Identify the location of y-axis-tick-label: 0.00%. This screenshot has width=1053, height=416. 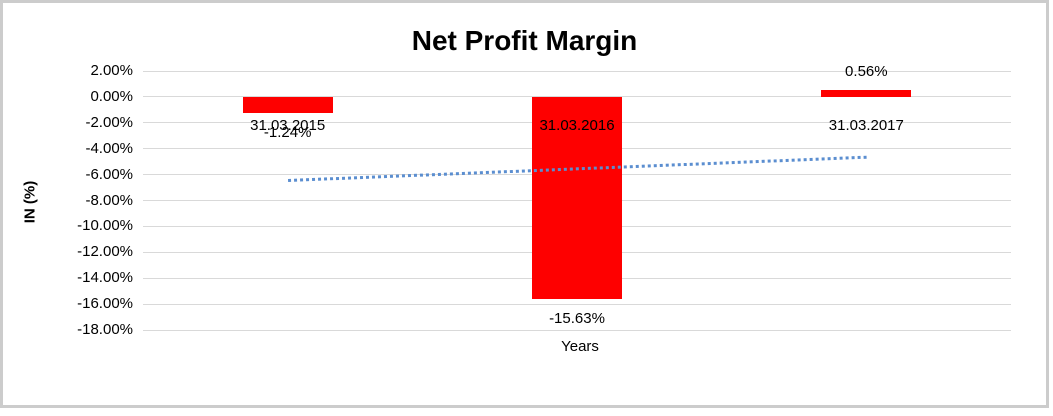
(111, 96).